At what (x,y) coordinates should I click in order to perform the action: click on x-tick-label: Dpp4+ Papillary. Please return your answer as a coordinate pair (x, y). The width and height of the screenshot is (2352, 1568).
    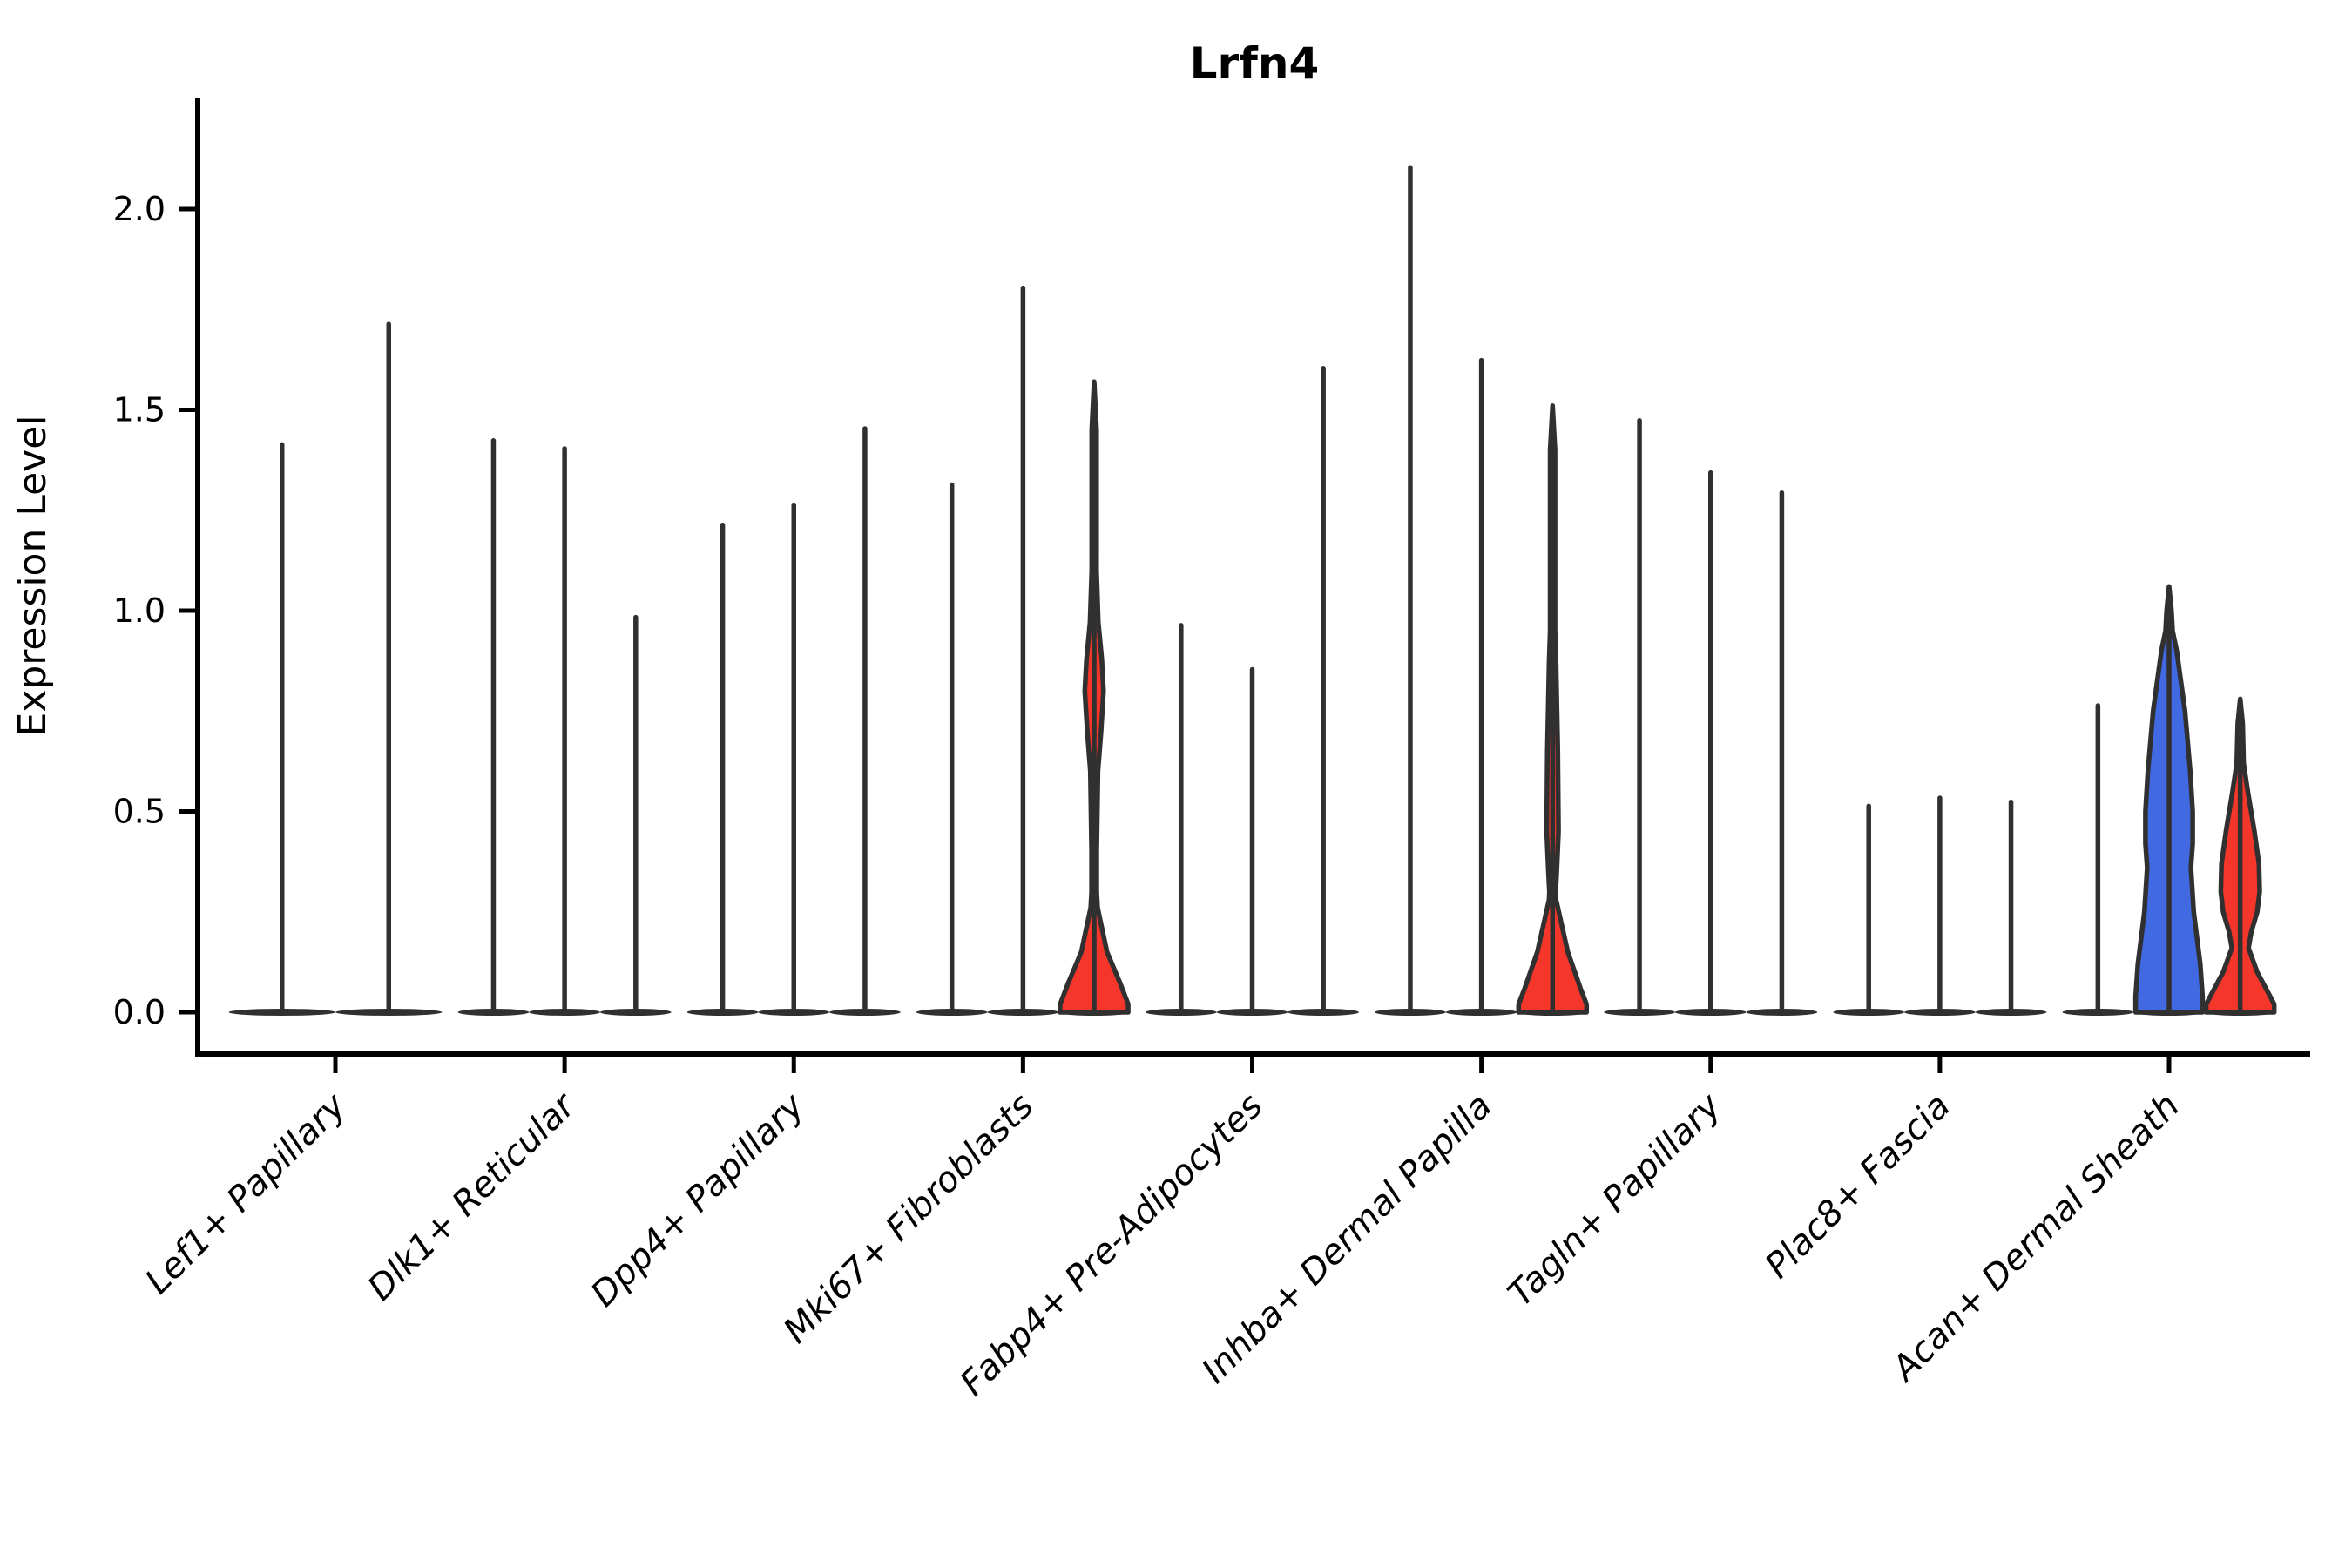
    Looking at the image, I should click on (698, 1200).